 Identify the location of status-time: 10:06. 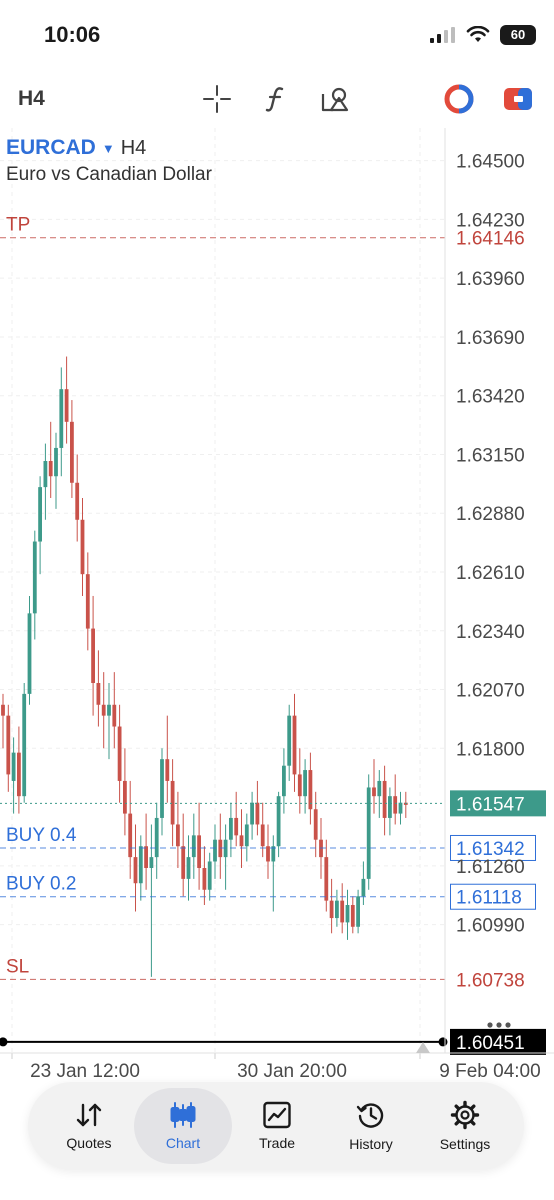
(72, 34).